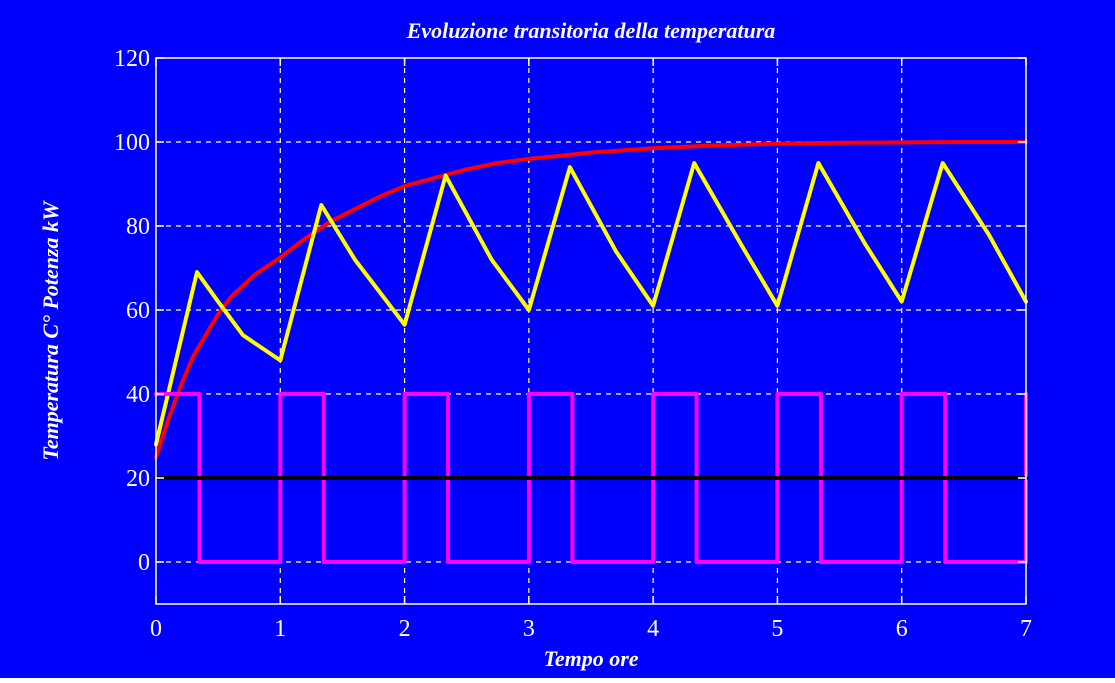 The image size is (1115, 683). I want to click on x-tick-label: 5, so click(777, 629).